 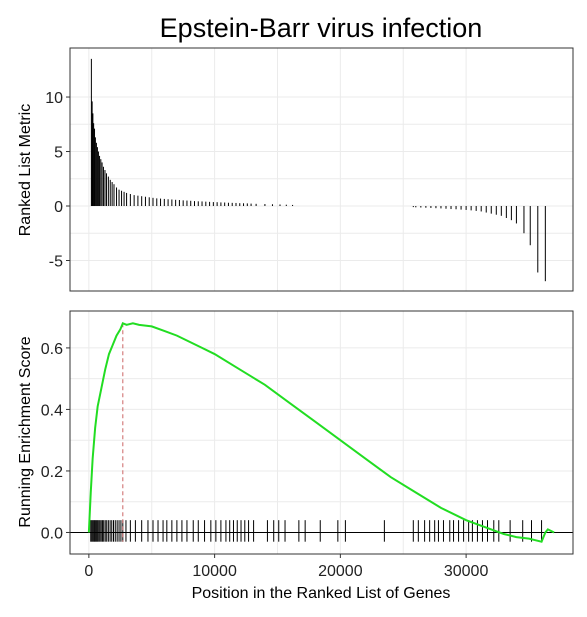 I want to click on y-axis-label: Running Enrichment Score, so click(x=25, y=431).